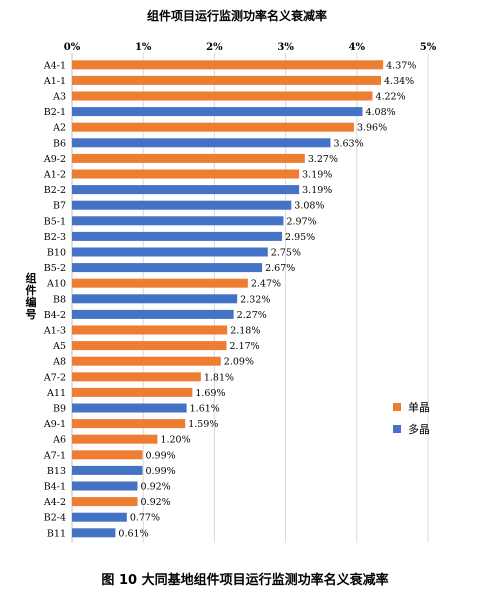  What do you see at coordinates (54, 159) in the screenshot?
I see `category-label: A9-2` at bounding box center [54, 159].